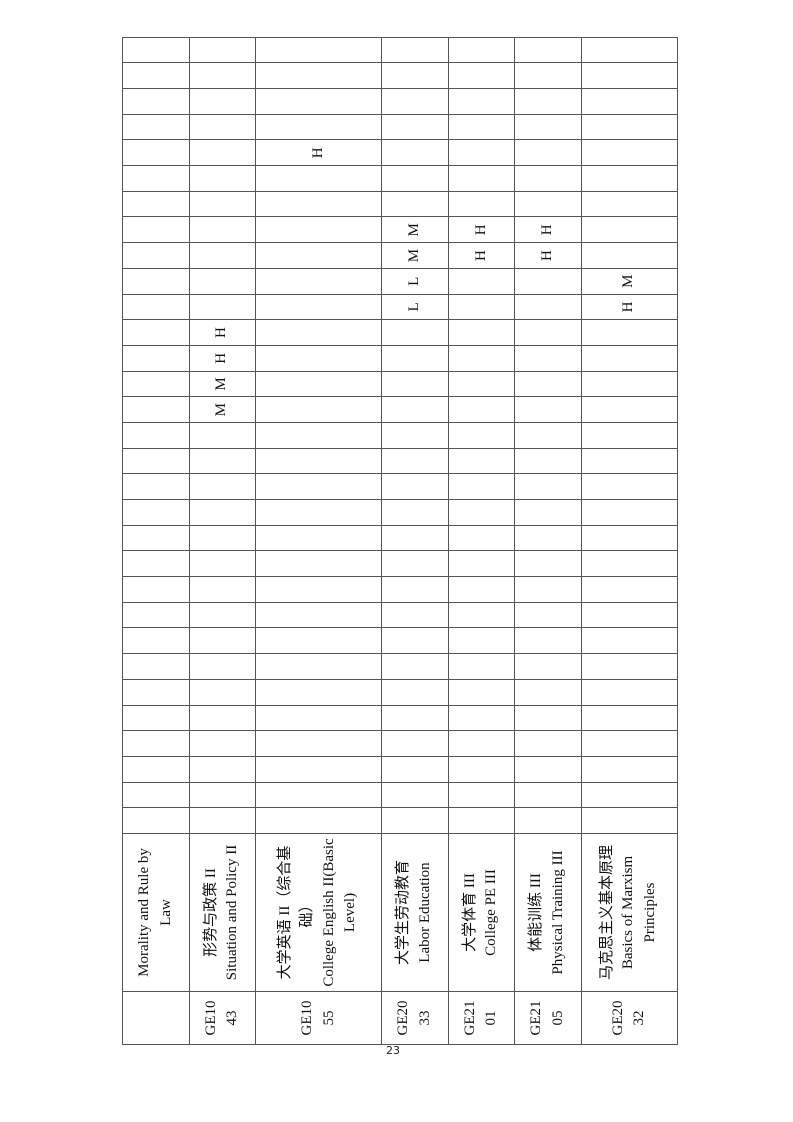 This screenshot has width=793, height=1122. I want to click on course-name-line: Physical Training III, so click(557, 912).